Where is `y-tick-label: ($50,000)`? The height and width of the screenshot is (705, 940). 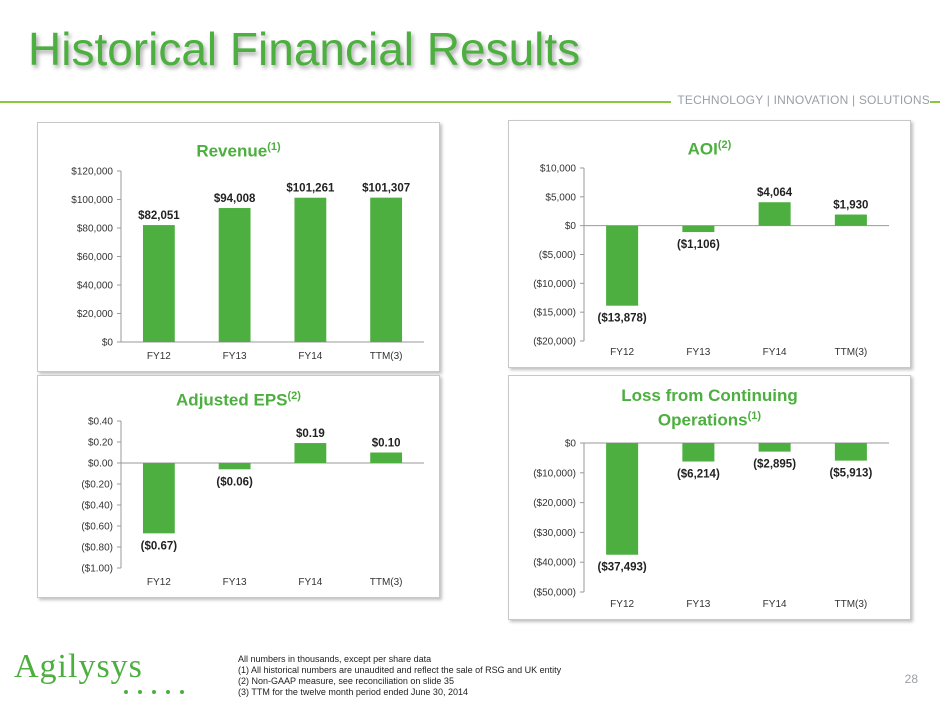 y-tick-label: ($50,000) is located at coordinates (554, 593).